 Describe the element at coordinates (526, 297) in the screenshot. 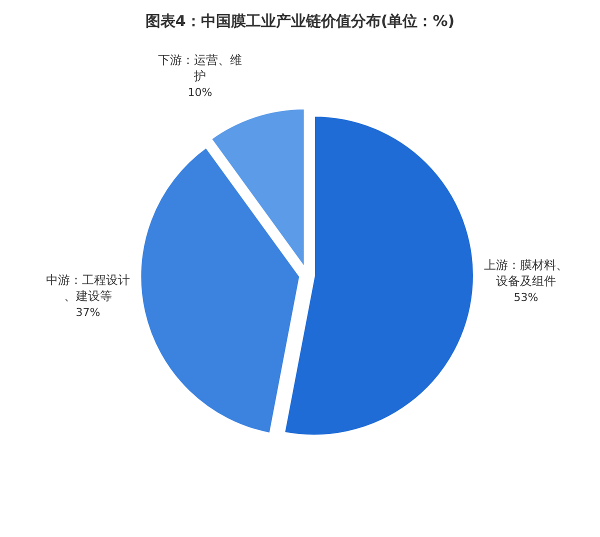

I see `data-label: 53%` at that location.